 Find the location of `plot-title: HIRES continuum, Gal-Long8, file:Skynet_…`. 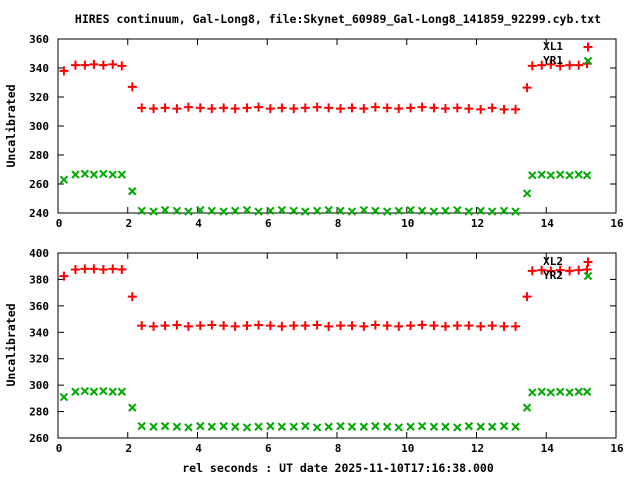

plot-title: HIRES continuum, Gal-Long8, file:Skynet_… is located at coordinates (338, 19).